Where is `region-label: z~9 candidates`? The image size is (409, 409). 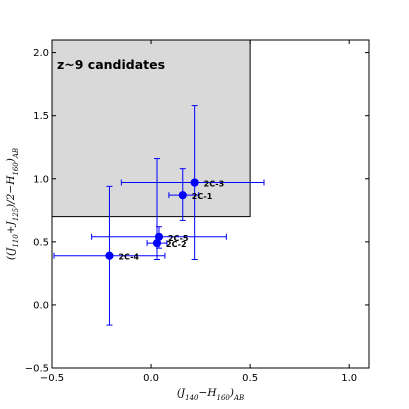
region-label: z~9 candidates is located at coordinates (111, 64).